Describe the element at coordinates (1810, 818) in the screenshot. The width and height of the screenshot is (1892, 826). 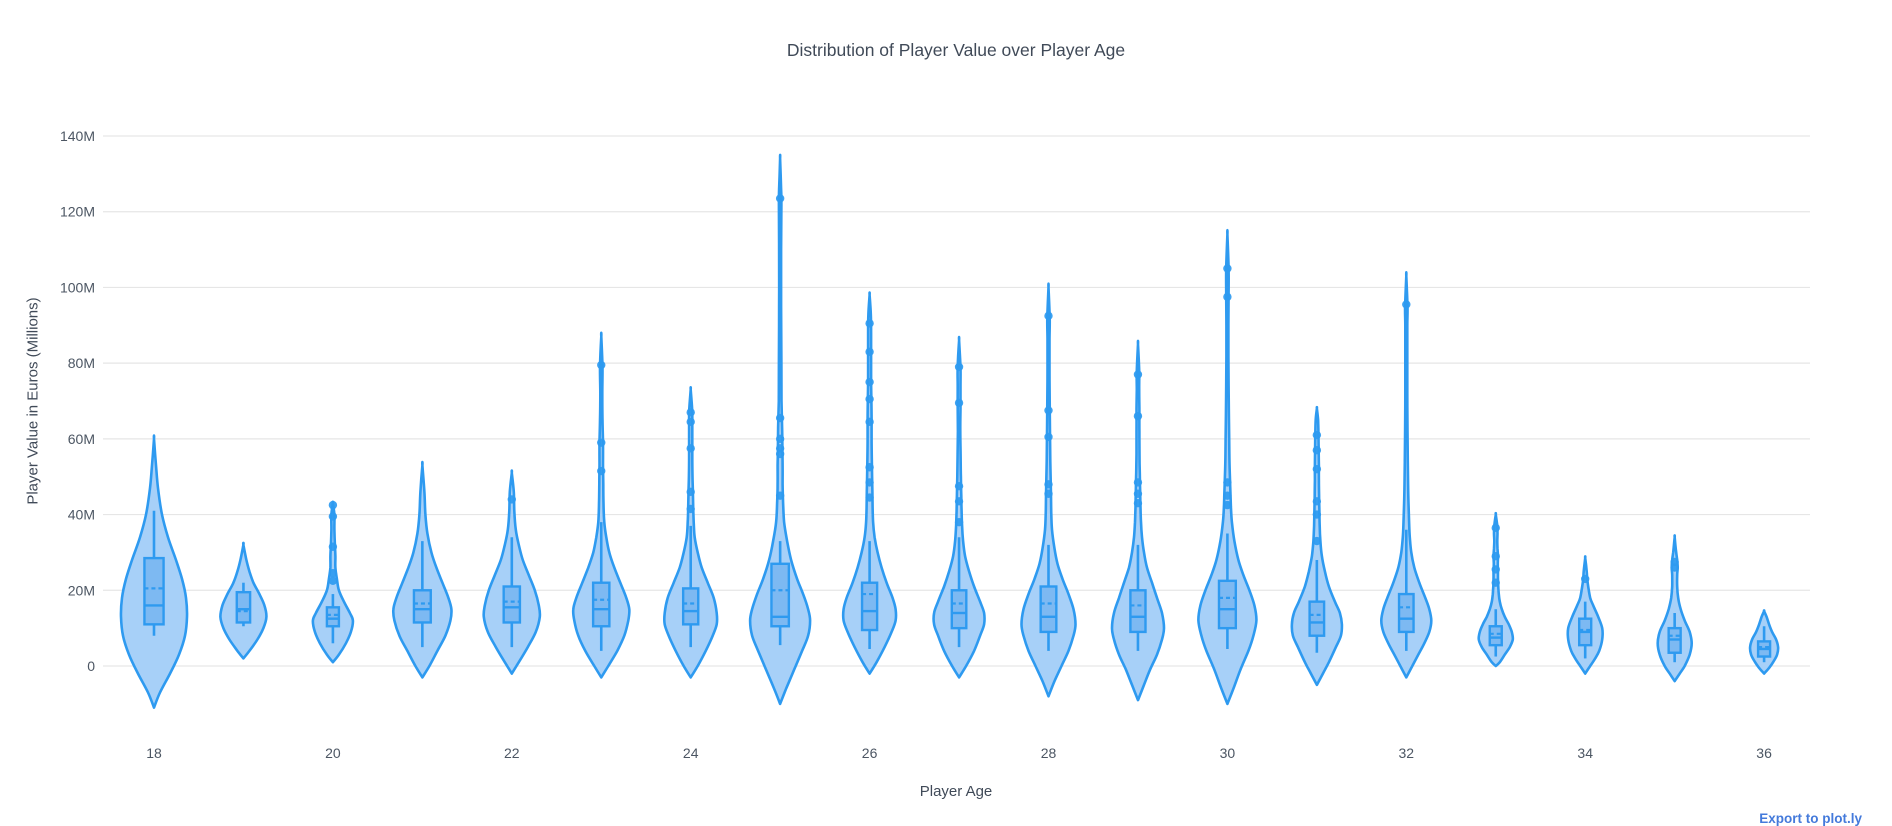
I see `export-to-plotly-link: Export to plot.ly` at that location.